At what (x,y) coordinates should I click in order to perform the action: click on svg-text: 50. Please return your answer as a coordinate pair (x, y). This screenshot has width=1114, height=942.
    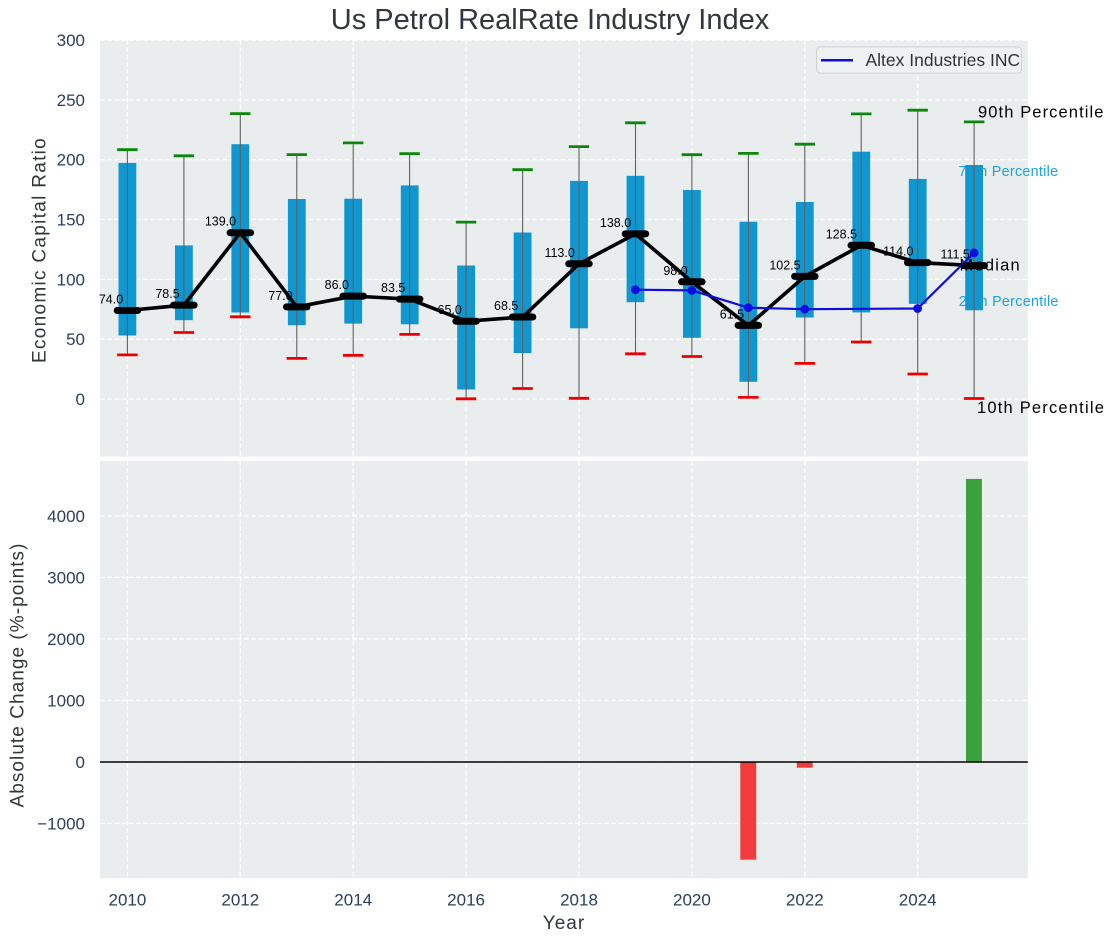
    Looking at the image, I should click on (75, 339).